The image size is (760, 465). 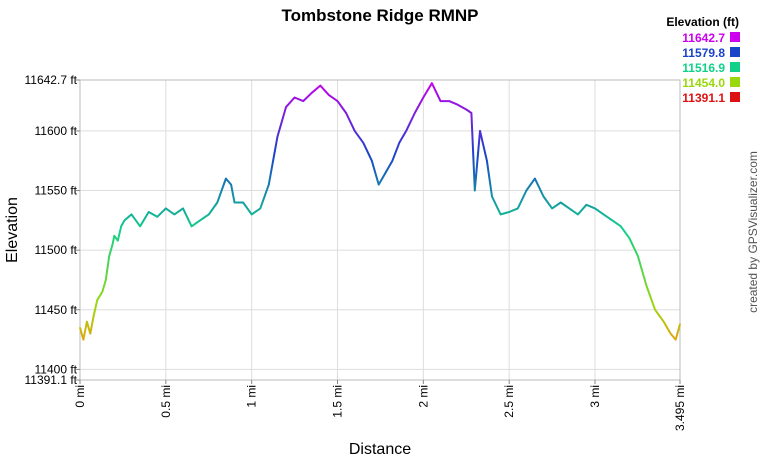 What do you see at coordinates (753, 232) in the screenshot?
I see `credit-text: created by GPSVisualizer.com` at bounding box center [753, 232].